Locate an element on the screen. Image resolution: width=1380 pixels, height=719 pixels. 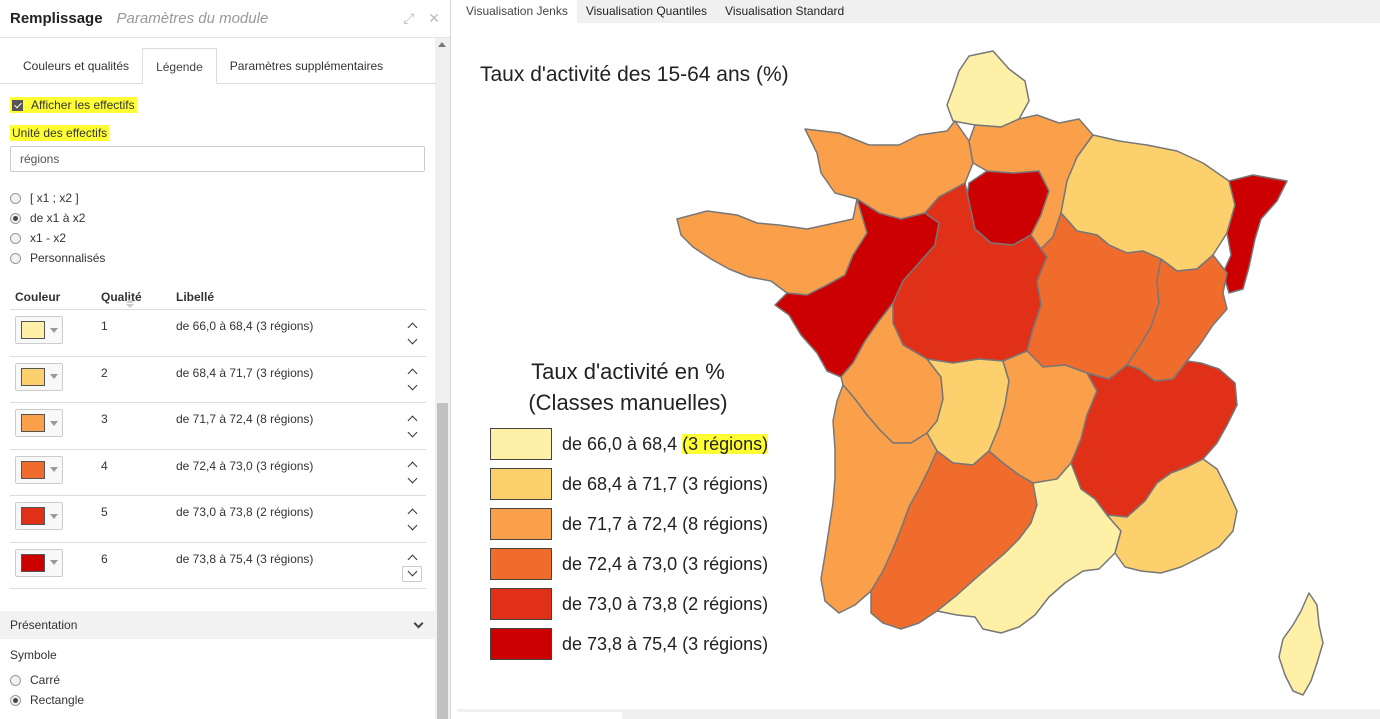
tab-visualisation-jenks: Visualisation Jenks is located at coordinates (517, 11).